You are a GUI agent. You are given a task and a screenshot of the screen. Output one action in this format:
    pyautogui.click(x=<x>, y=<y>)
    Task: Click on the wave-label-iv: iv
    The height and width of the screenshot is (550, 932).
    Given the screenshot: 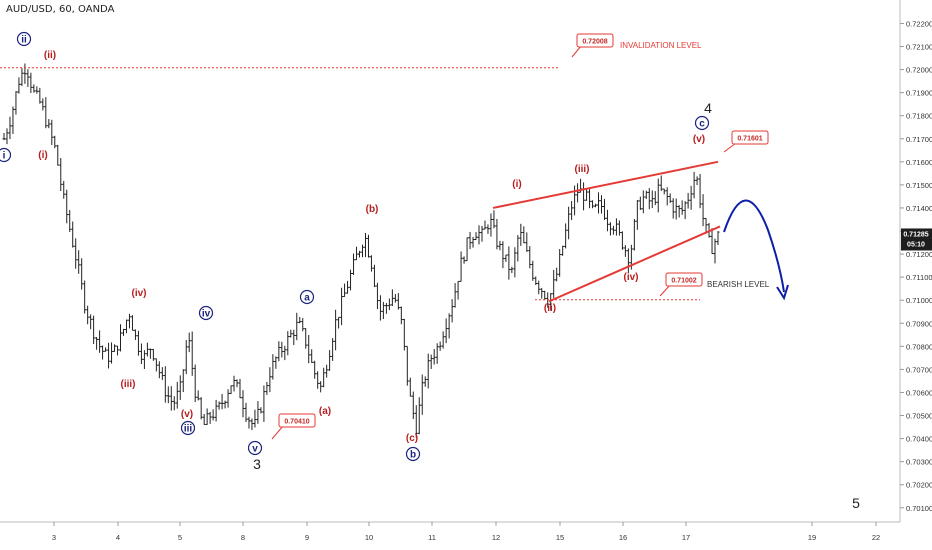 What is the action you would take?
    pyautogui.click(x=206, y=313)
    